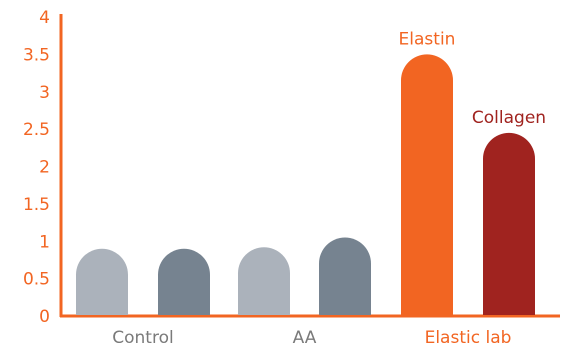 Image resolution: width=577 pixels, height=348 pixels. What do you see at coordinates (44, 18) in the screenshot?
I see `y-tick-label: 4` at bounding box center [44, 18].